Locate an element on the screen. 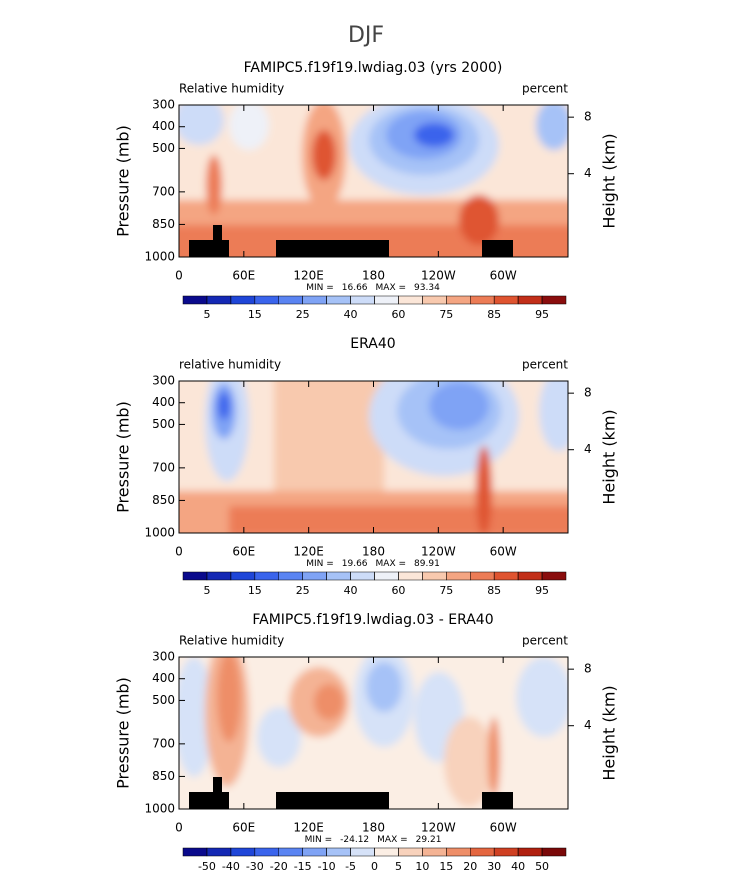 This screenshot has width=733, height=888. stat-min: 19.66 is located at coordinates (355, 564).